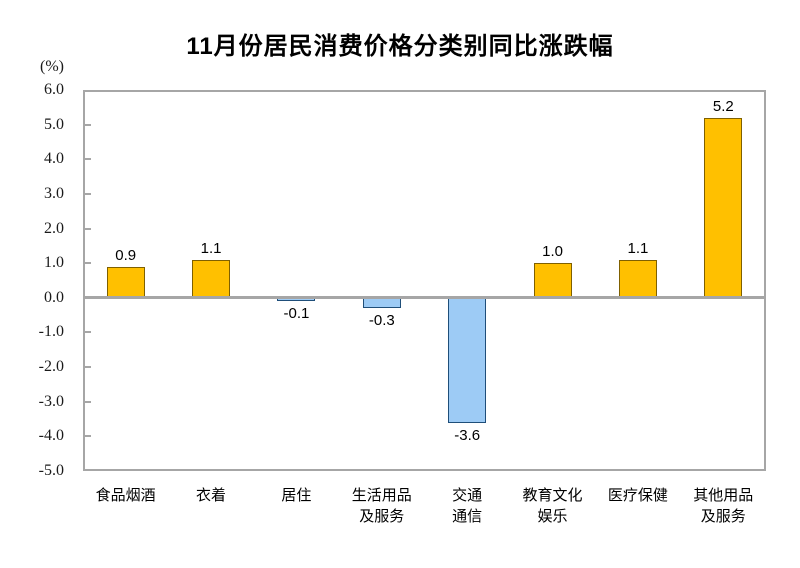 Image resolution: width=800 pixels, height=568 pixels. What do you see at coordinates (125, 495) in the screenshot?
I see `x-axis-label: 食品烟酒` at bounding box center [125, 495].